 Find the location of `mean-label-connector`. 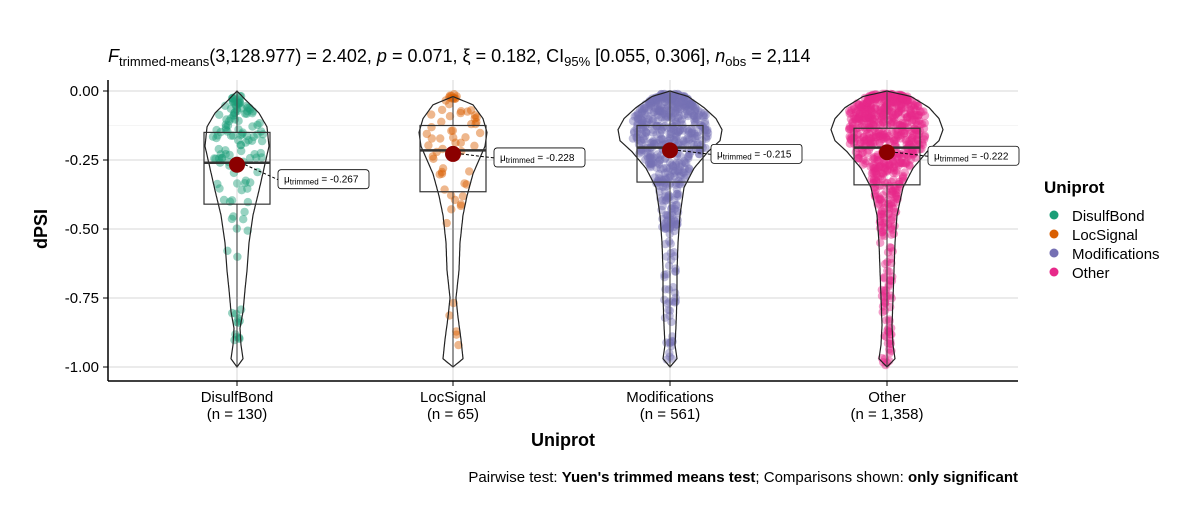

mean-label-connector is located at coordinates (261, 172).